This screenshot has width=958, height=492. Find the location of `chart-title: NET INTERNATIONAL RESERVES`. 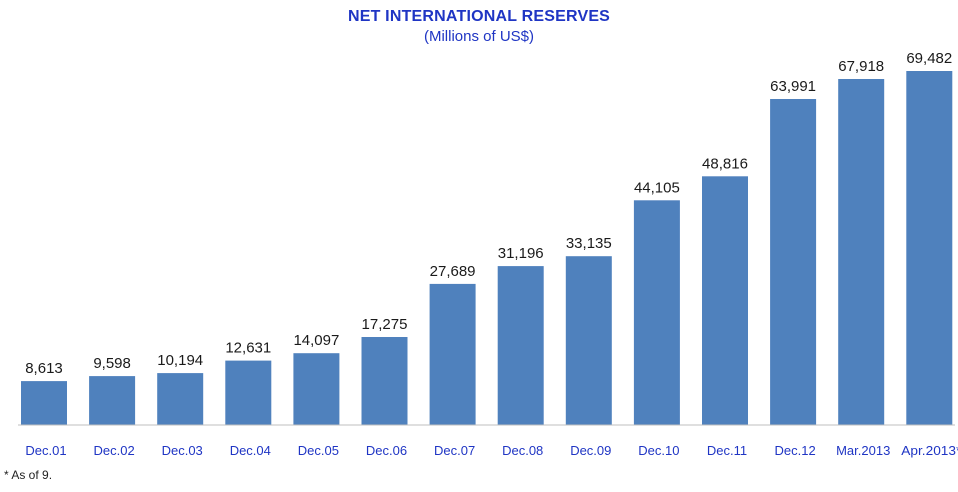

chart-title: NET INTERNATIONAL RESERVES is located at coordinates (479, 16).